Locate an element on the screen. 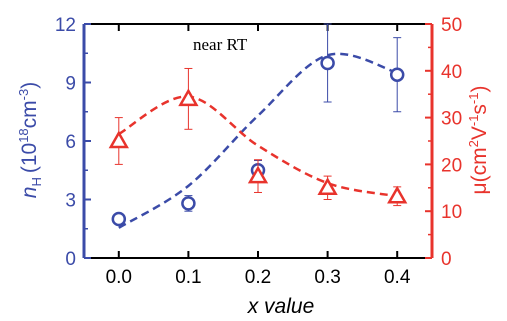  left-tick-label: 9 is located at coordinates (70, 84).